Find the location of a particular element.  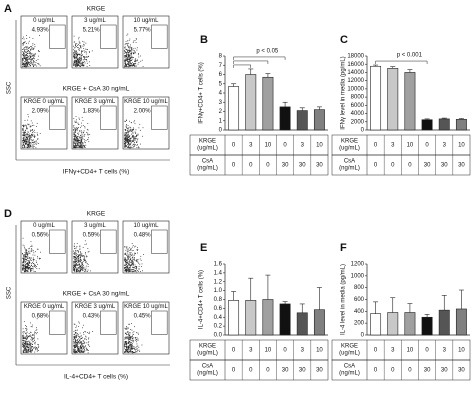

table-cell: 3 is located at coordinates (393, 351).